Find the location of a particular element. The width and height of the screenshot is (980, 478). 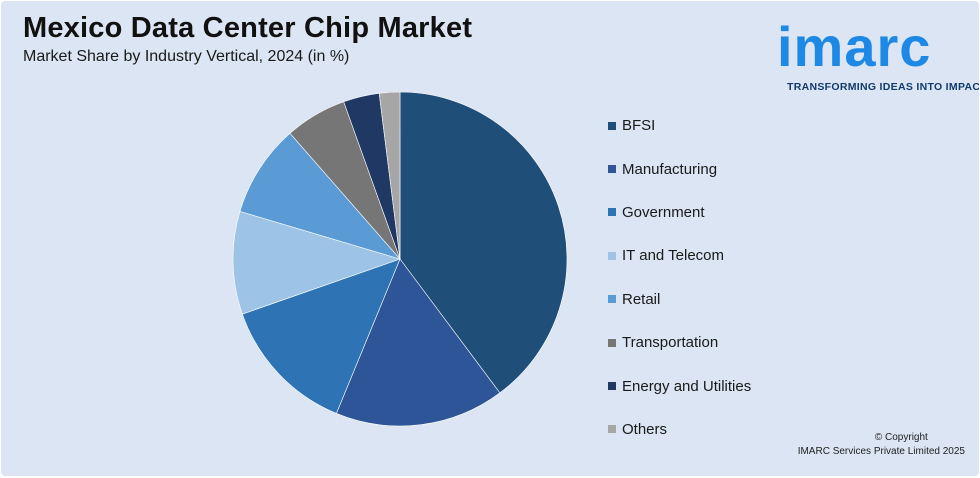

pie-slice-bfsi is located at coordinates (483, 242).